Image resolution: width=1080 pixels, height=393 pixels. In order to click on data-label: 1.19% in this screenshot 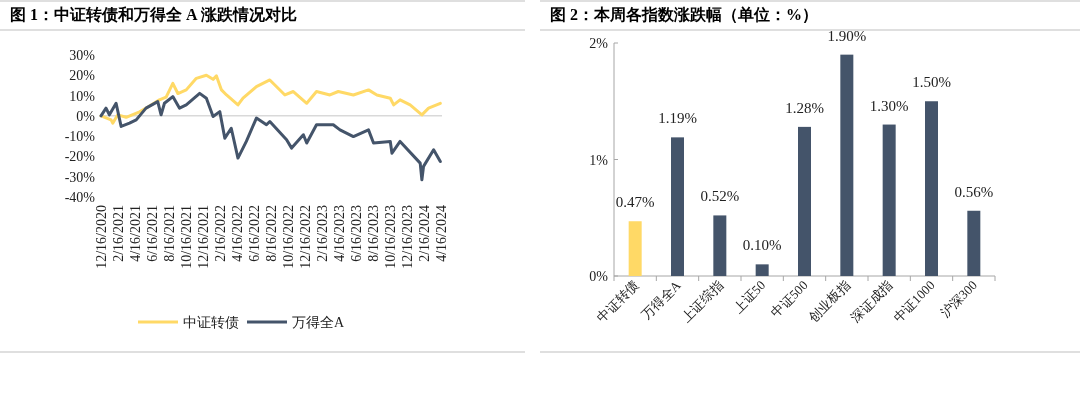, I will do `click(677, 118)`.